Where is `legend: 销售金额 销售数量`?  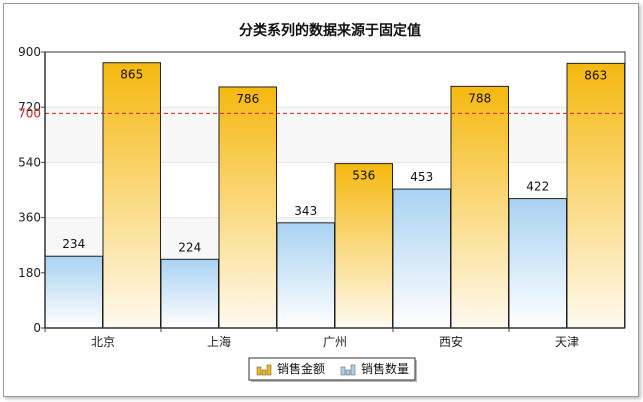
legend: 销售金额 销售数量 is located at coordinates (332, 369).